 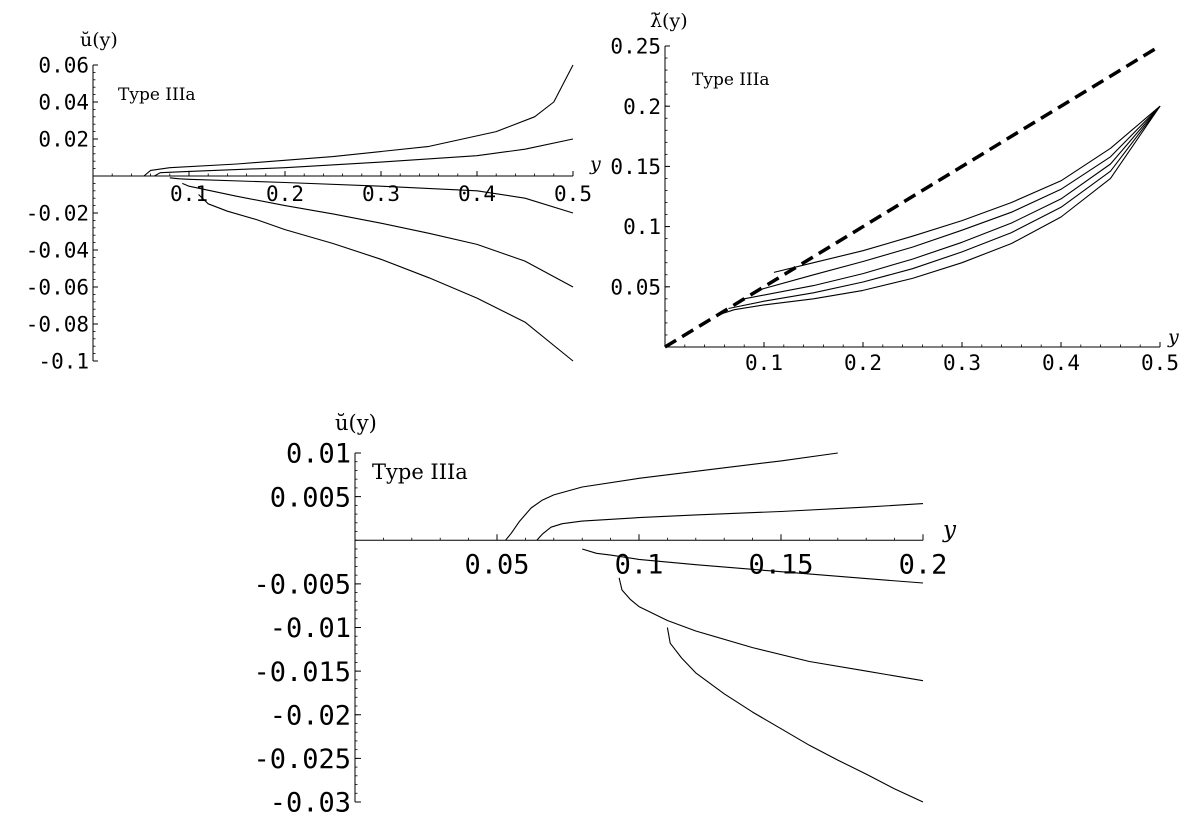 I want to click on y-tick-label: -0.04, so click(x=57, y=251).